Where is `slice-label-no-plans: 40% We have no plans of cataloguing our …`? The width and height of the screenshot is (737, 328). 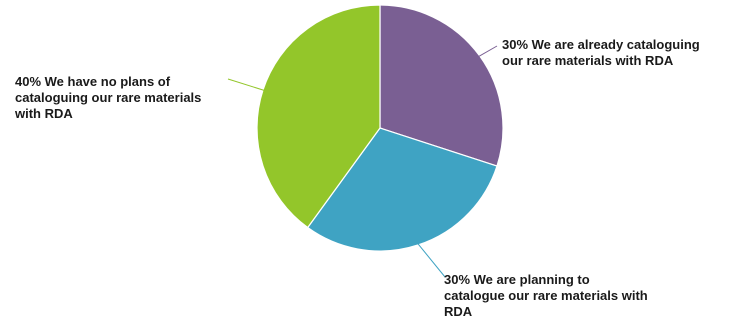 slice-label-no-plans: 40% We have no plans of cataloguing our … is located at coordinates (108, 97).